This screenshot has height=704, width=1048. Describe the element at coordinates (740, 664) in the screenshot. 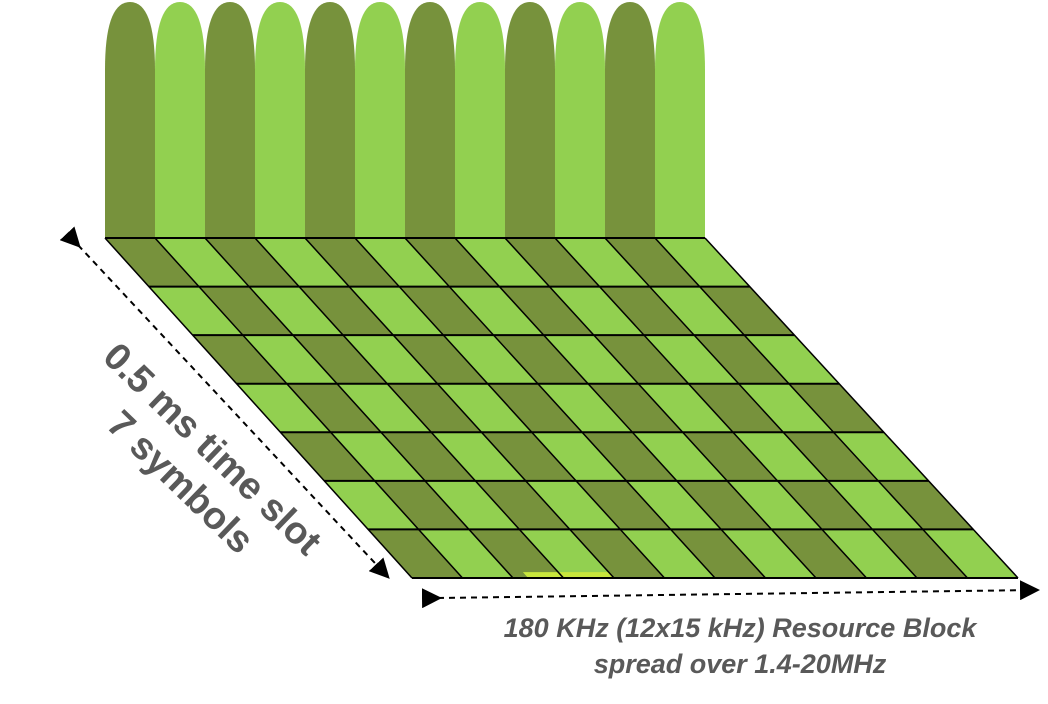

I see `frequency-label-line2: spread over 1.4-20MHz` at that location.